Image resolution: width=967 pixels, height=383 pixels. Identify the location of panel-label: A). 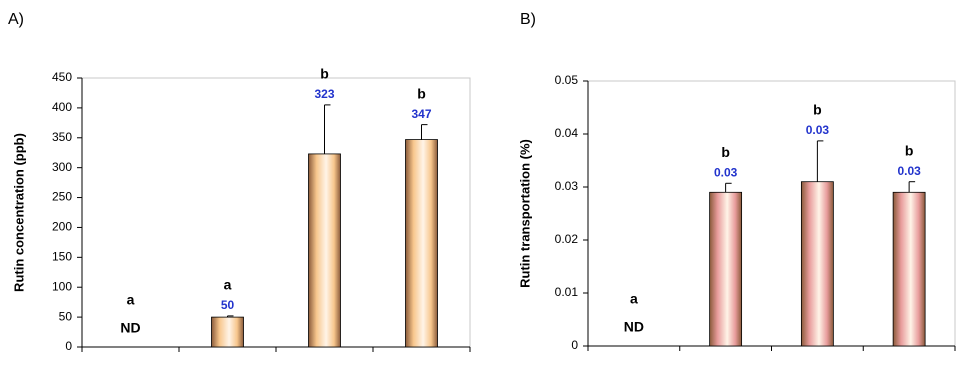
(16, 19).